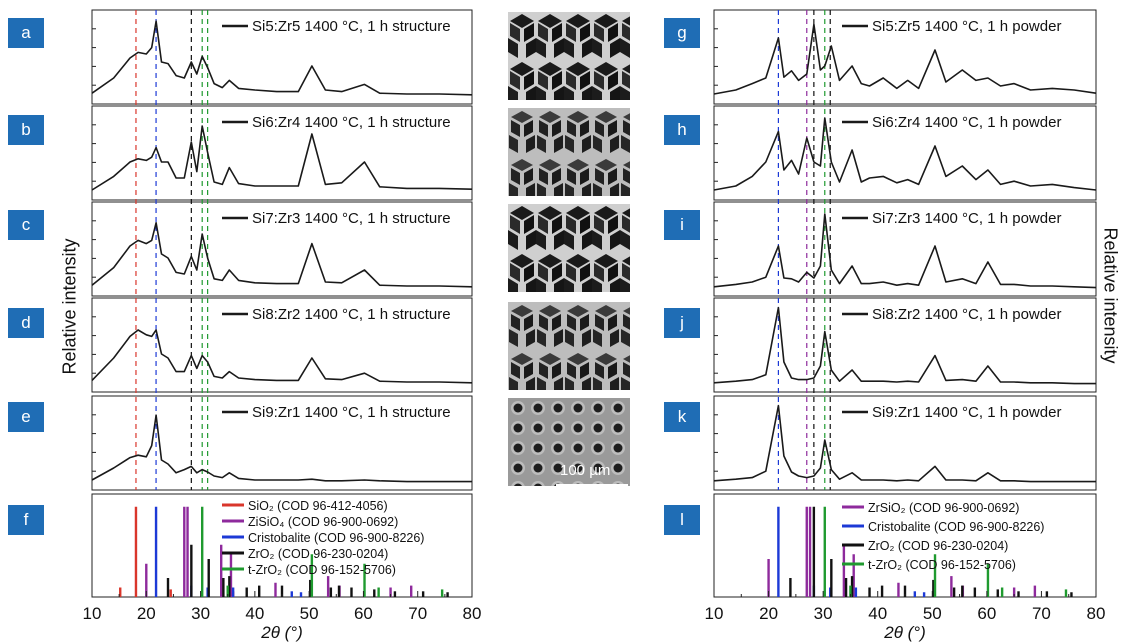 Image resolution: width=1126 pixels, height=644 pixels. What do you see at coordinates (351, 314) in the screenshot?
I see `series-label: Si8:Zr2 1400 °C, 1 h structure` at bounding box center [351, 314].